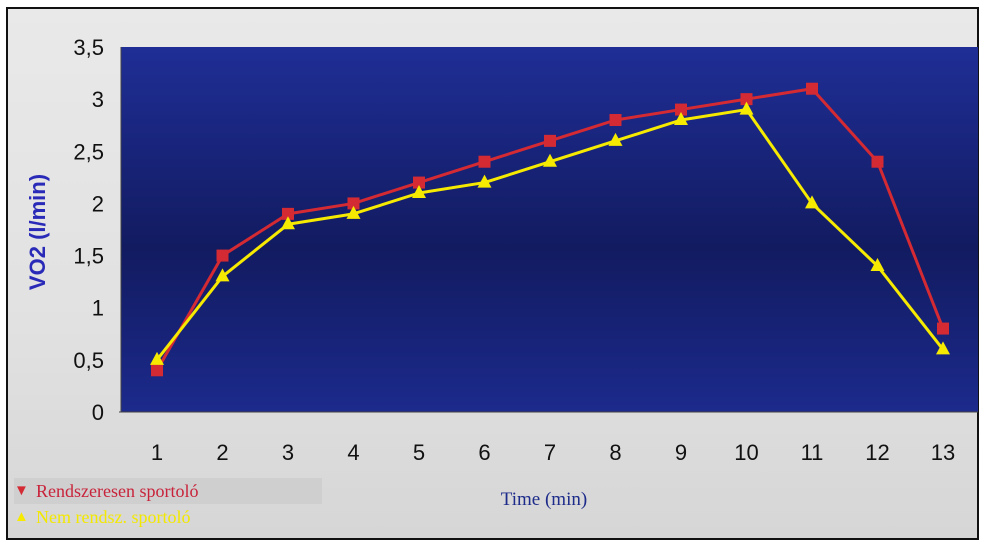 The image size is (987, 549). I want to click on x-tick-label: 3, so click(288, 452).